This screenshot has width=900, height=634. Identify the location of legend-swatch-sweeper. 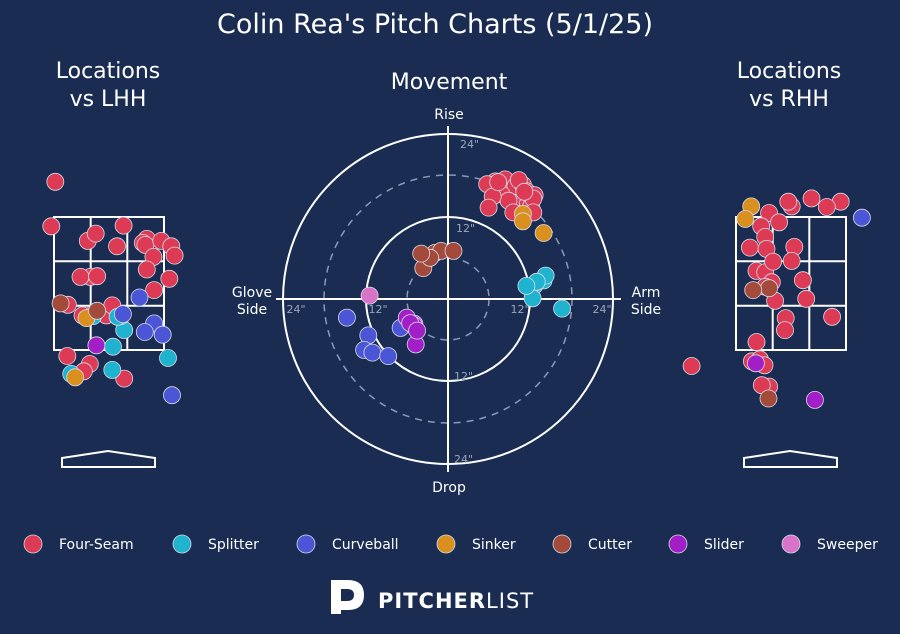
(791, 544).